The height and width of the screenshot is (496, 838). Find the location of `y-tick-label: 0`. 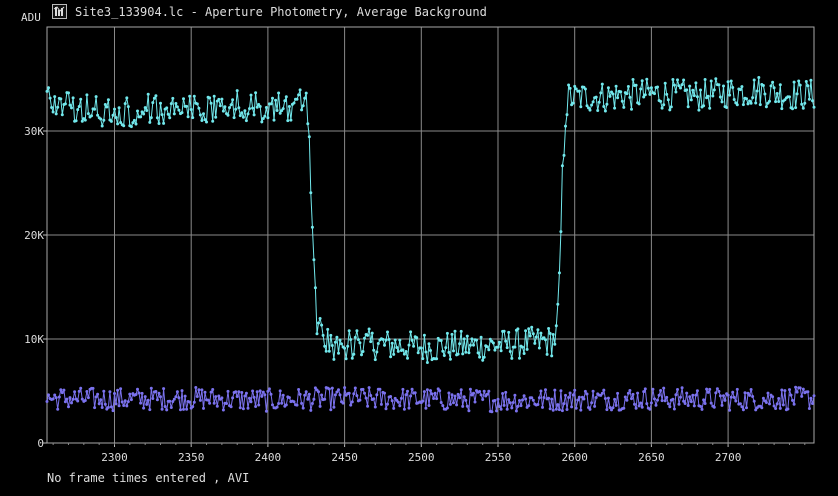

y-tick-label: 0 is located at coordinates (40, 443).